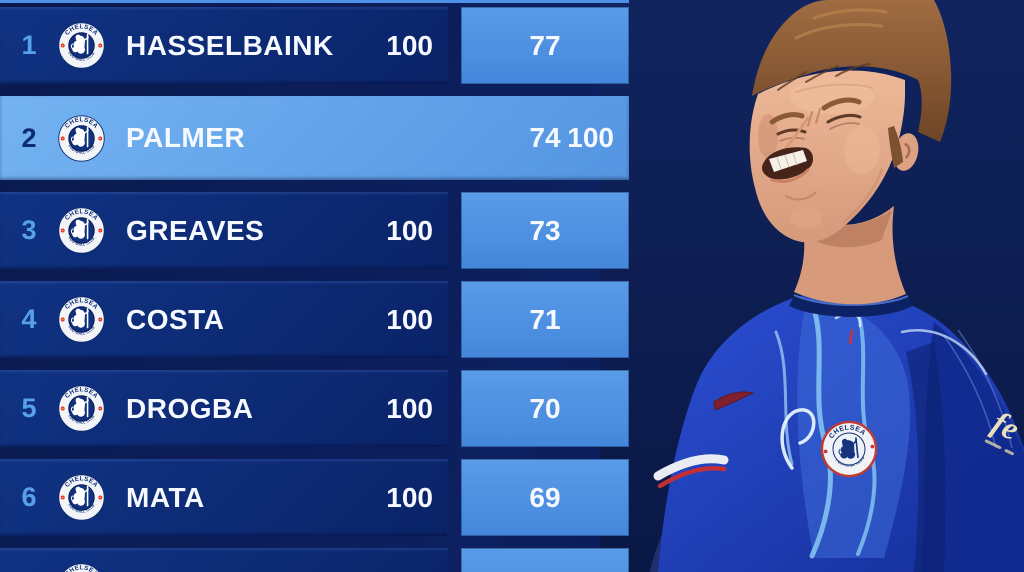 This screenshot has width=1024, height=572. What do you see at coordinates (224, 497) in the screenshot?
I see `player-bar: 6 MATA 100` at bounding box center [224, 497].